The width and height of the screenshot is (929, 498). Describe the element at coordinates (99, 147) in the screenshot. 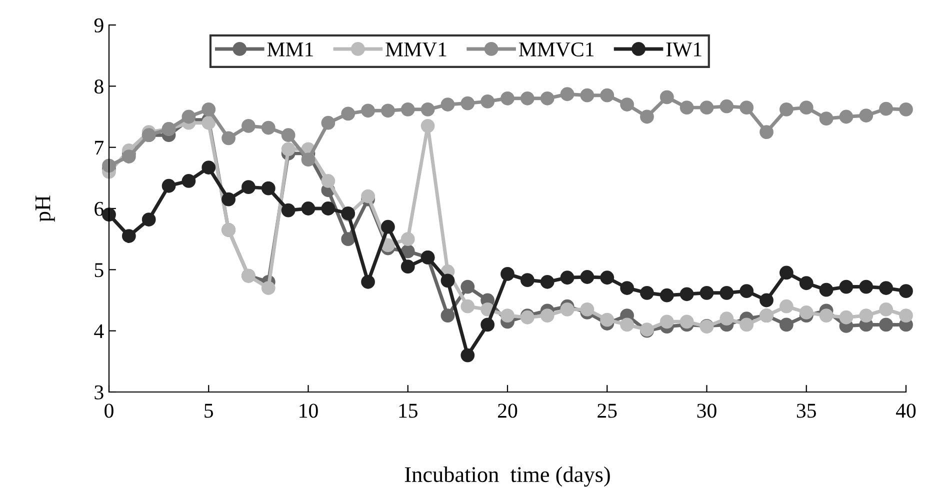

I see `y-tick-label: 7` at that location.